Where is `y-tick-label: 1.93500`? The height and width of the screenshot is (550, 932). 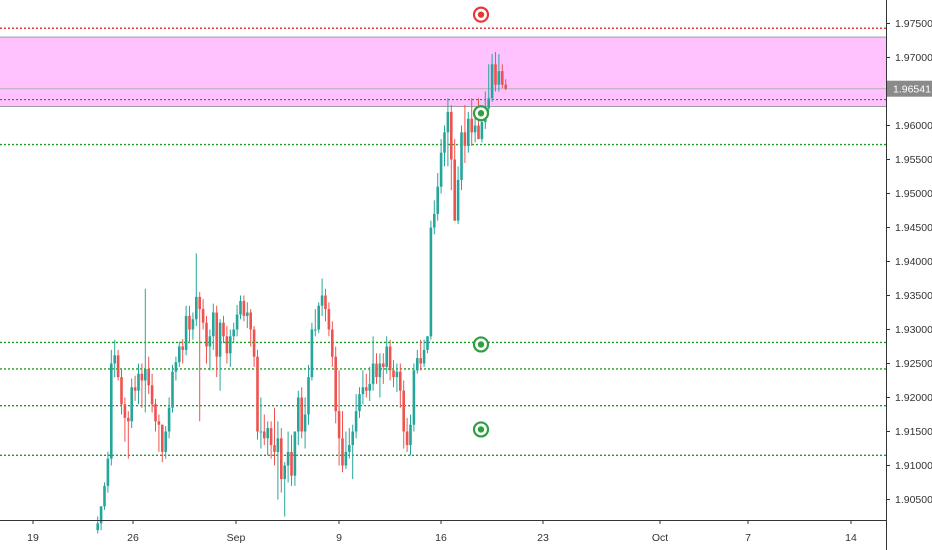
y-tick-label: 1.93500 is located at coordinates (913, 296).